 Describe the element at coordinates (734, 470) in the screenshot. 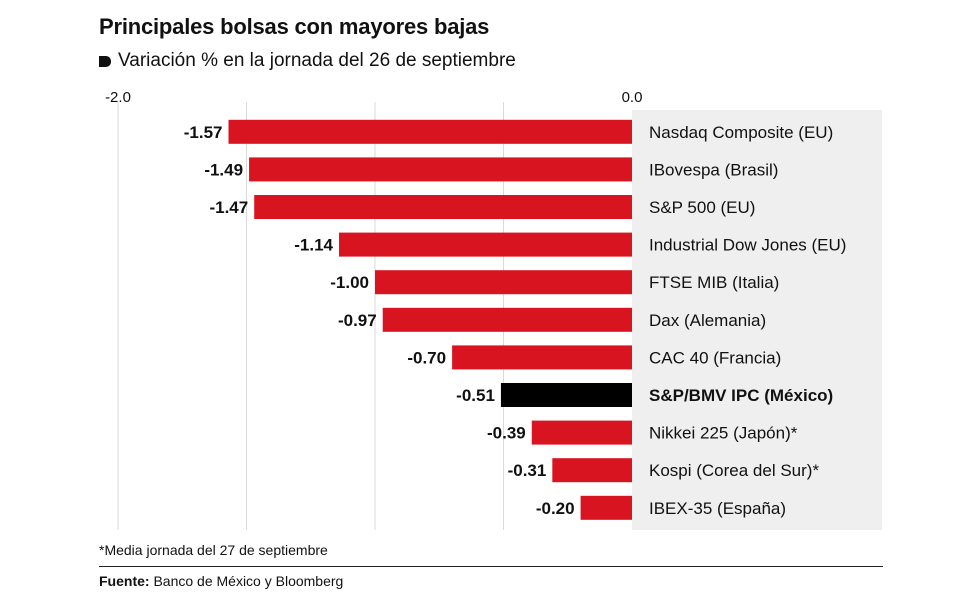

I see `category-label: Kospi (Corea del Sur)*` at that location.